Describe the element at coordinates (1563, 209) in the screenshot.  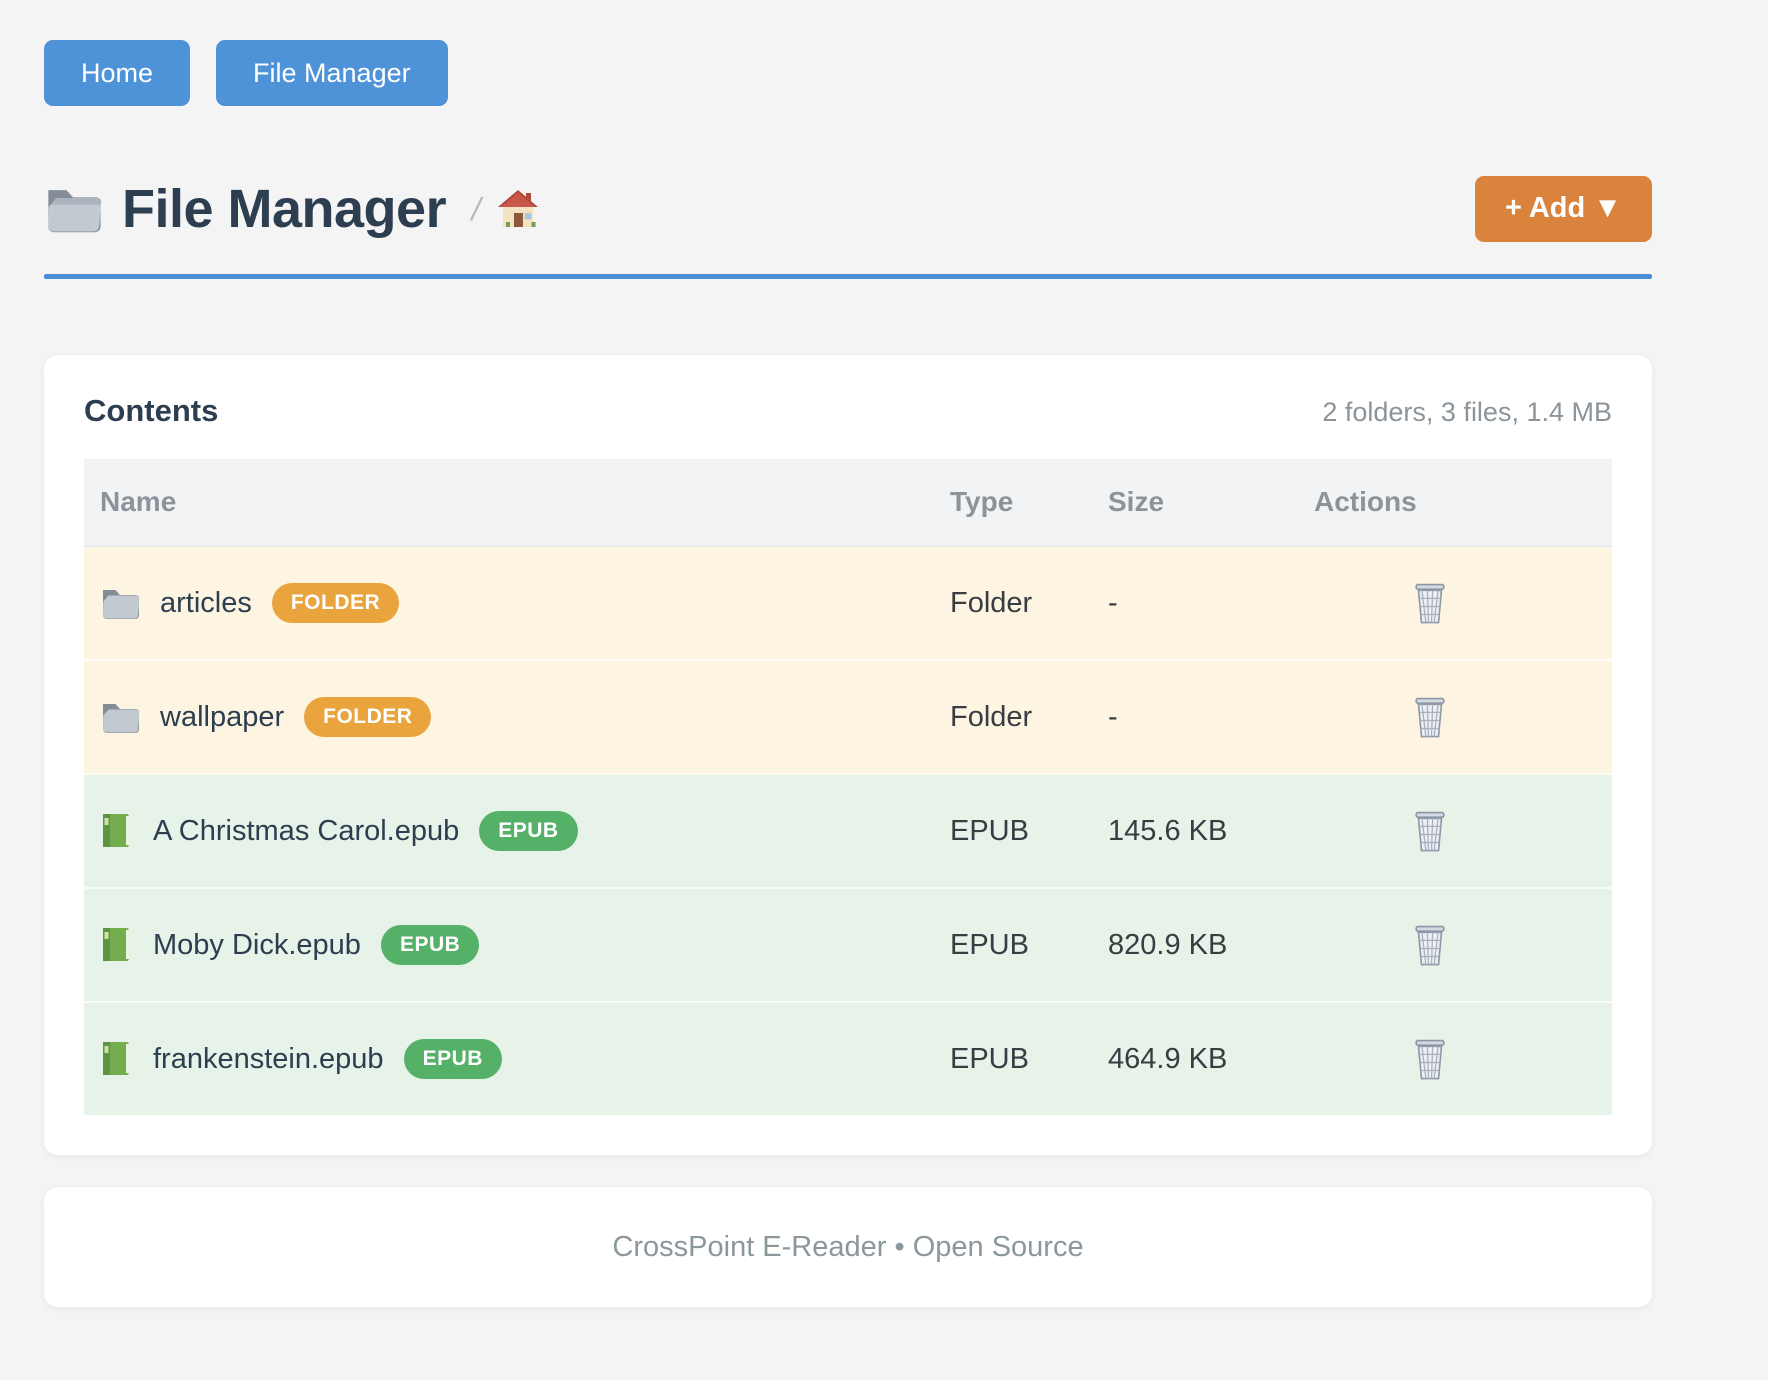
I see `add-button: + Add ▼` at that location.